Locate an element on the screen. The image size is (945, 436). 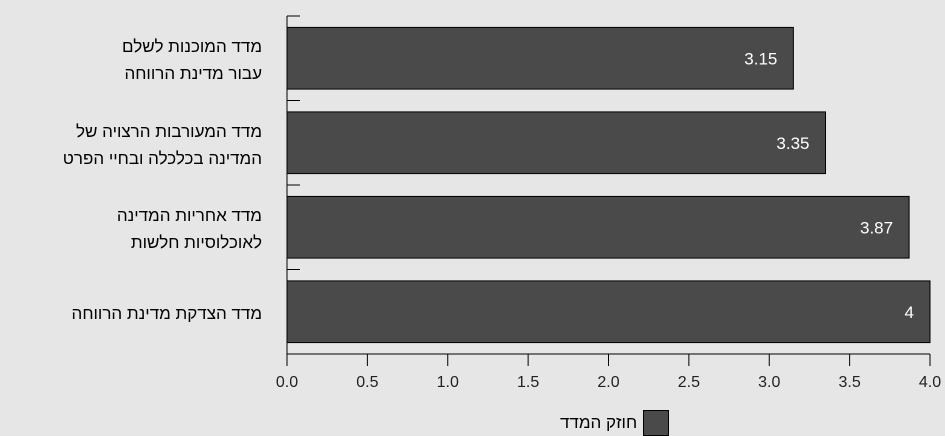
bar-value-label: 3.15 is located at coordinates (760, 58).